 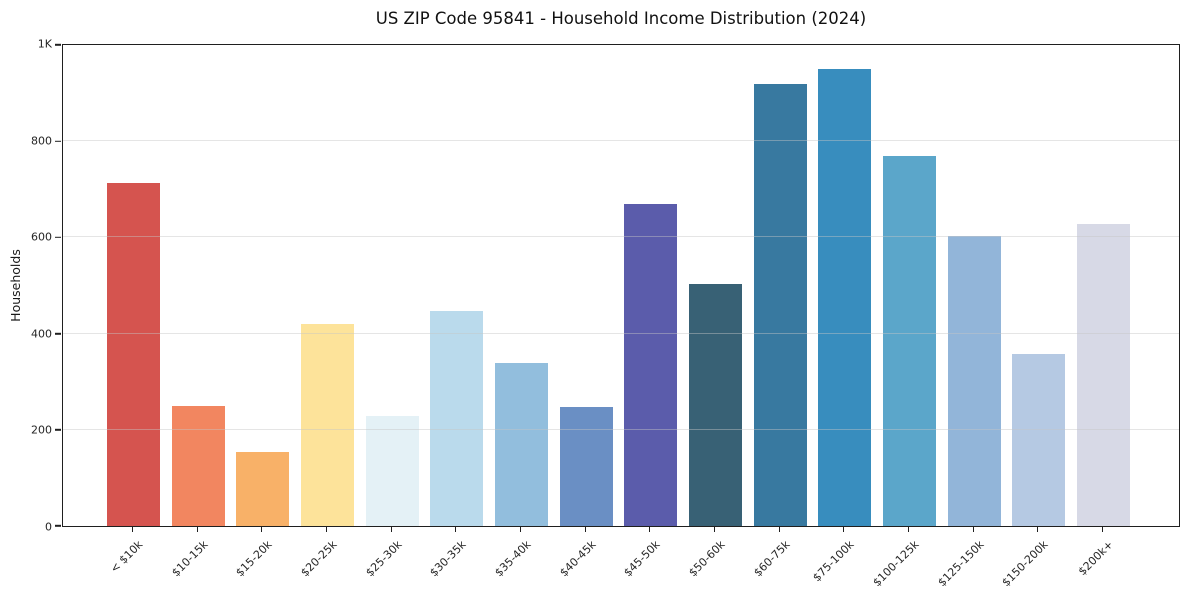 I want to click on x-tick-label-14: $150-200k, so click(x=1025, y=564).